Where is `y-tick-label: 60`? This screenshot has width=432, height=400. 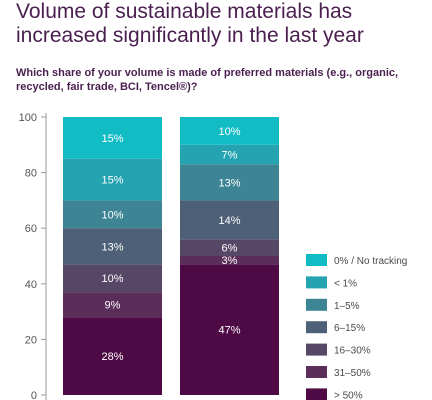 y-tick-label: 60 is located at coordinates (31, 229).